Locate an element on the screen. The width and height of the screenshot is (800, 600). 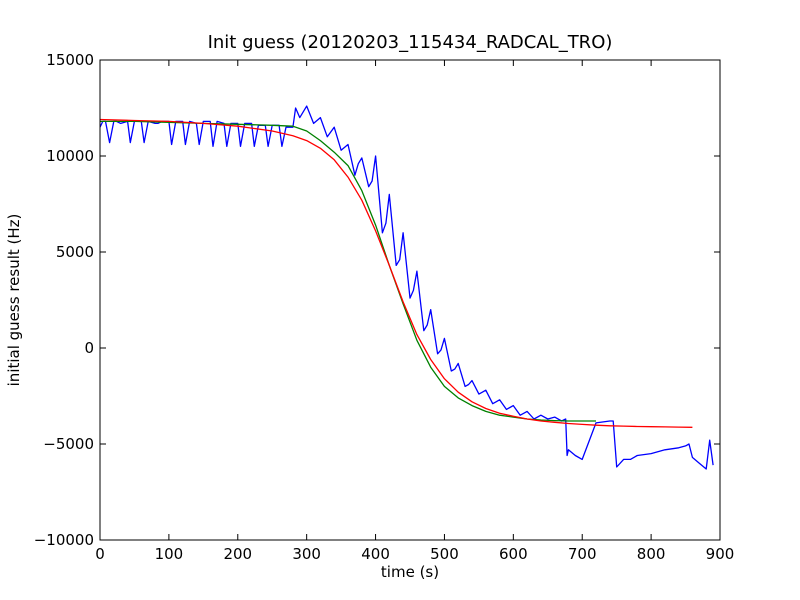
x-tick-label: 200 is located at coordinates (237, 554).